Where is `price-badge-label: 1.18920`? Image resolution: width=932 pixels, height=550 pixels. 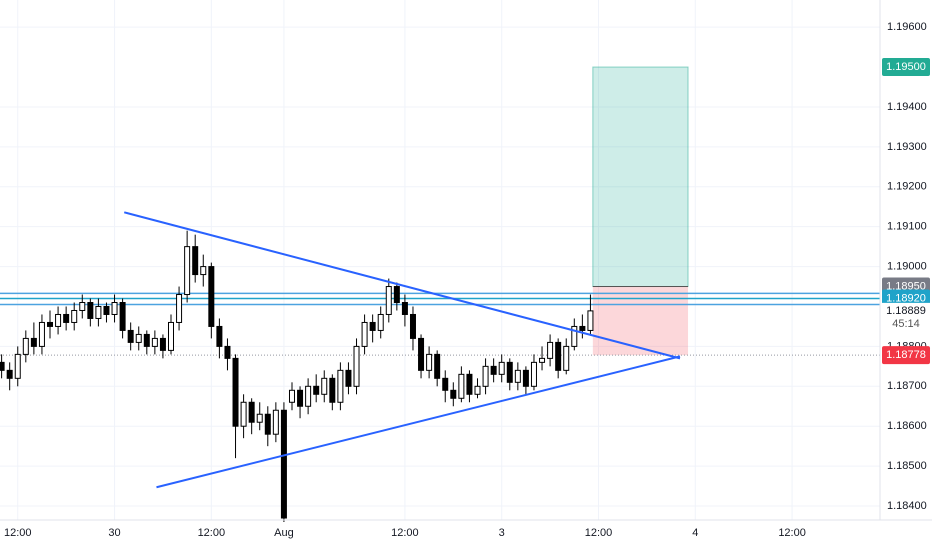
price-badge-label: 1.18920 is located at coordinates (906, 298).